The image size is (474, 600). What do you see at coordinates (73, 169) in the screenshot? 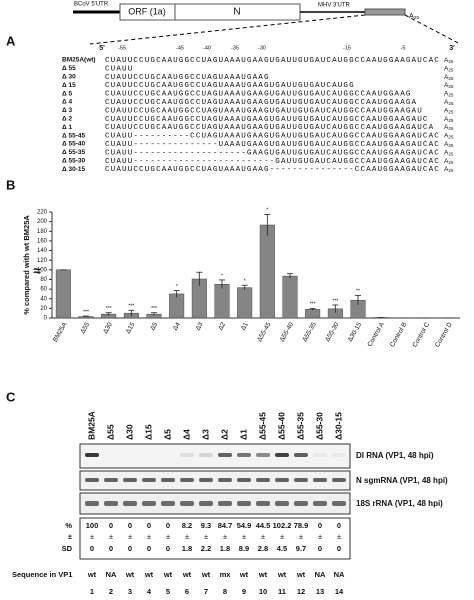
I see `row-name: Δ 30-15` at bounding box center [73, 169].